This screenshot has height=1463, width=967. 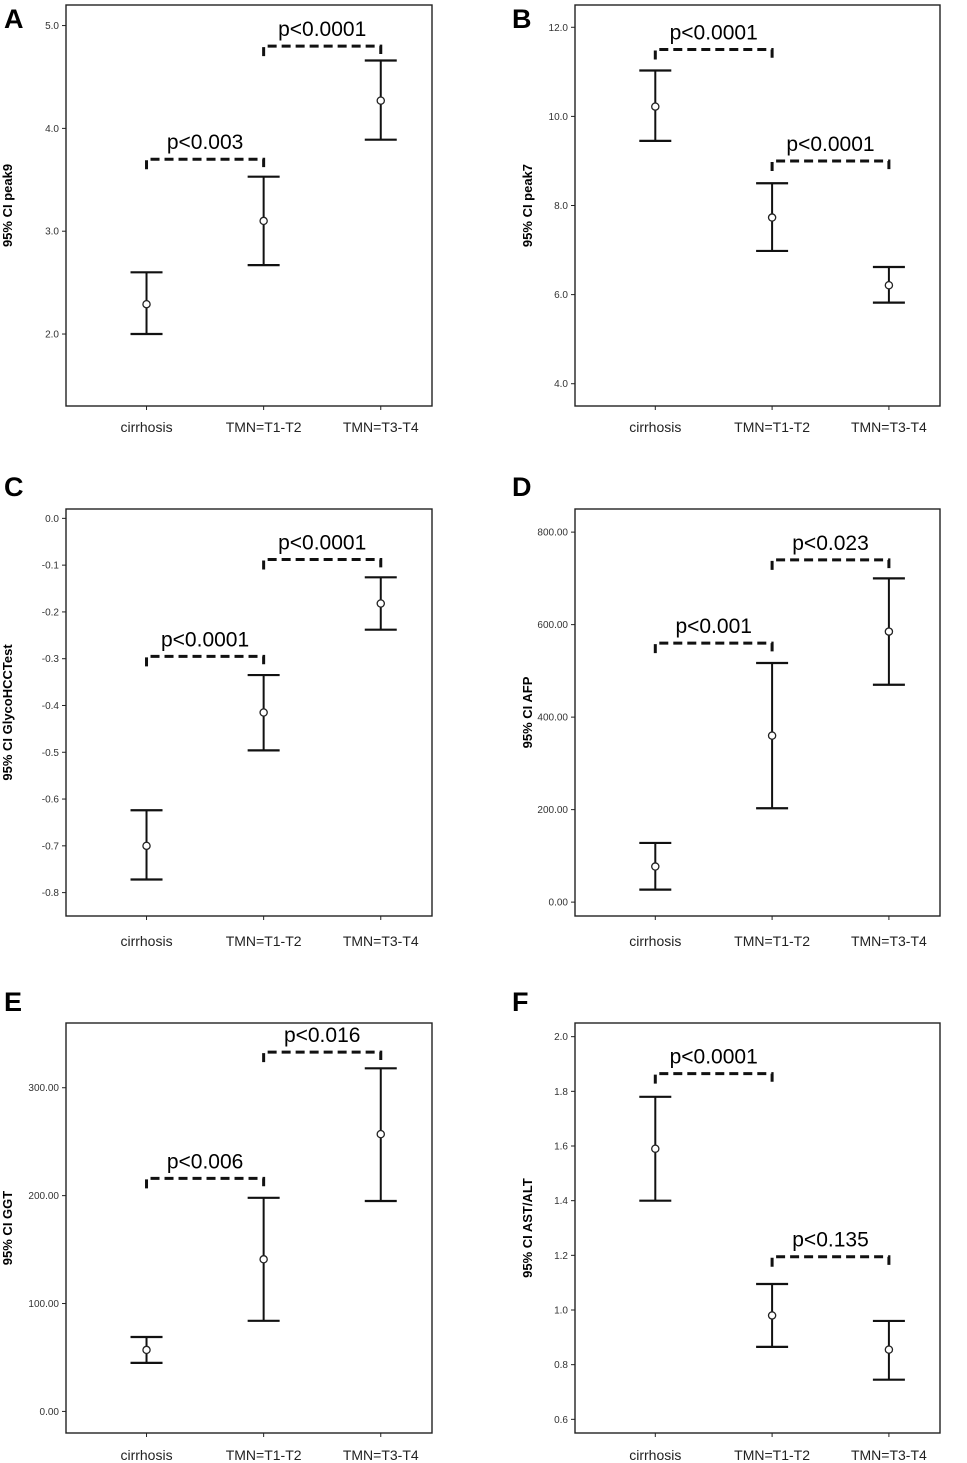 I want to click on y-tick-label: -0.8, so click(x=51, y=893).